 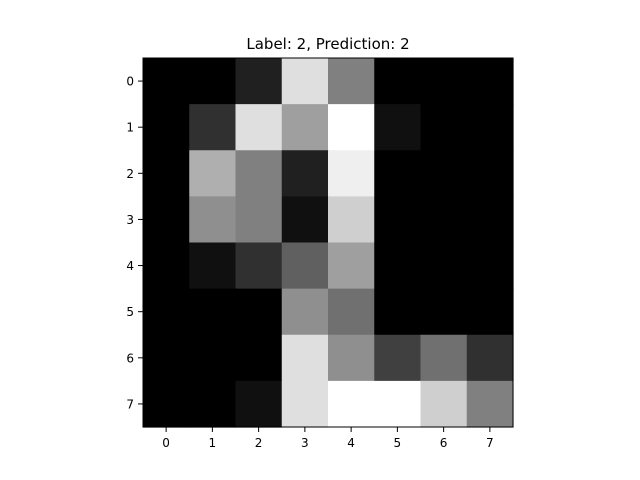 I want to click on heatmap-cell-r4-c7, so click(x=490, y=266).